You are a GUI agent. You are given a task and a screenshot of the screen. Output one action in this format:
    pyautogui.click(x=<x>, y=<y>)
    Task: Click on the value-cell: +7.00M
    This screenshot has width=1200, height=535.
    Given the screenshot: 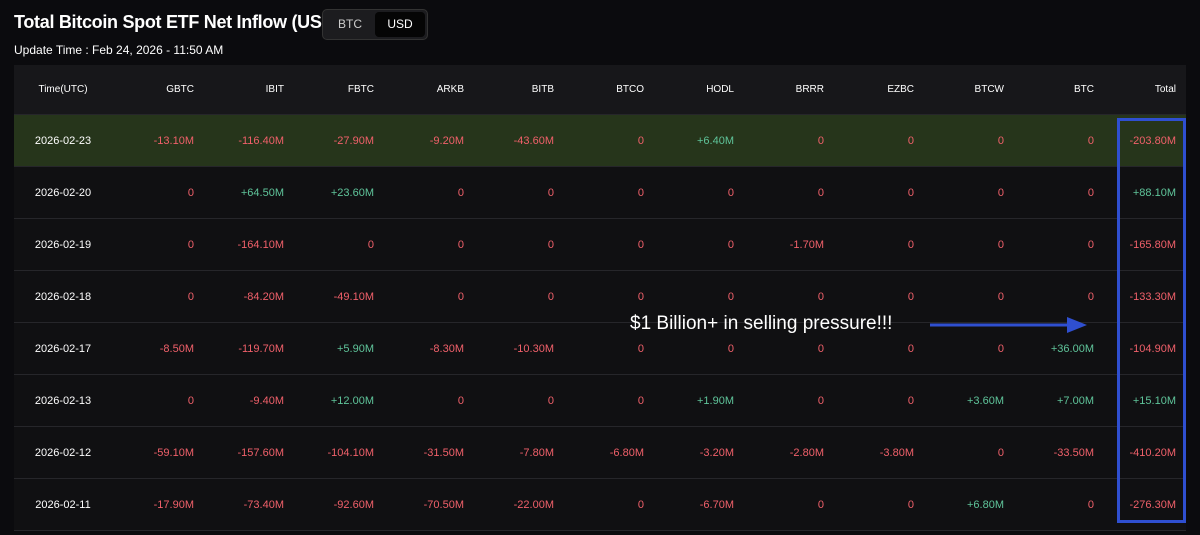 What is the action you would take?
    pyautogui.click(x=1075, y=401)
    